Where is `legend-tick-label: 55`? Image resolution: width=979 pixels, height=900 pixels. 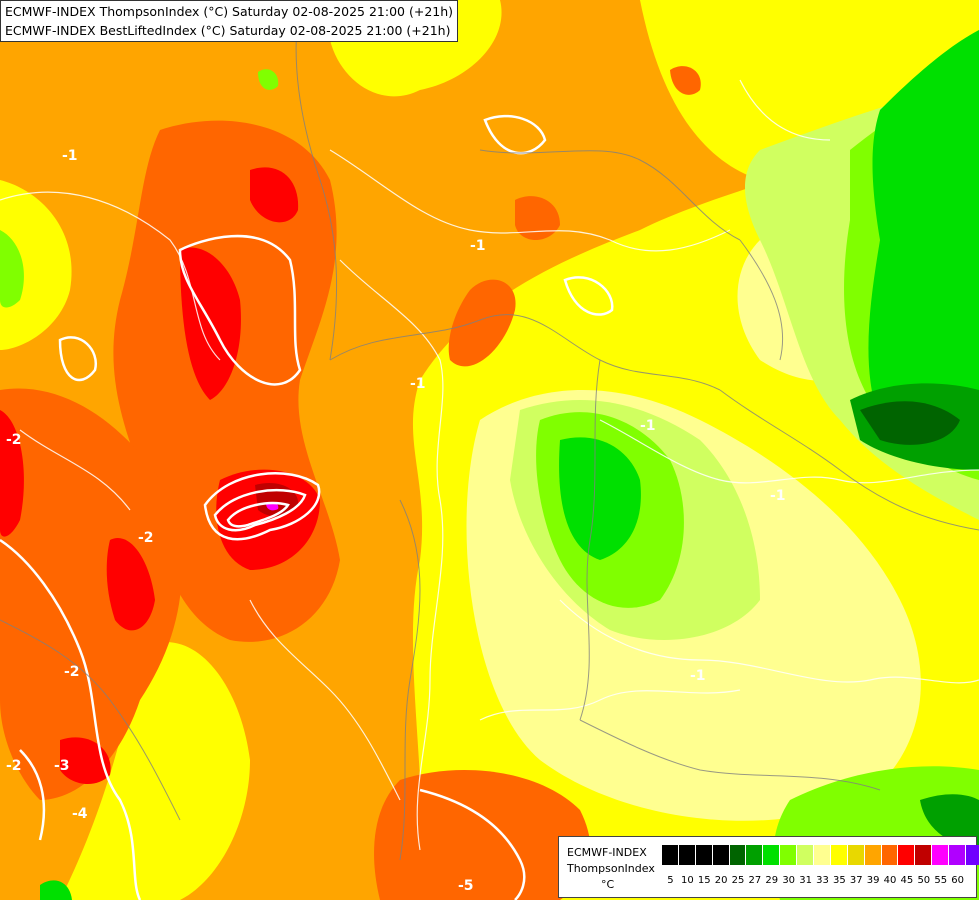 legend-tick-label: 55 is located at coordinates (941, 880).